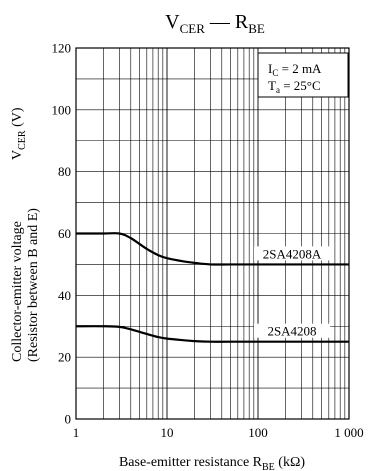  I want to click on y-tick-label: 120, so click(62, 48).